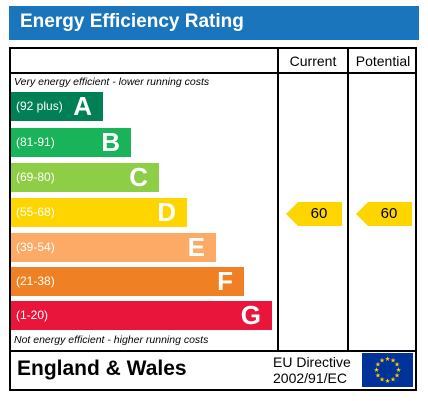 Image resolution: width=428 pixels, height=401 pixels. What do you see at coordinates (102, 368) in the screenshot?
I see `region-label: England & Wales` at bounding box center [102, 368].